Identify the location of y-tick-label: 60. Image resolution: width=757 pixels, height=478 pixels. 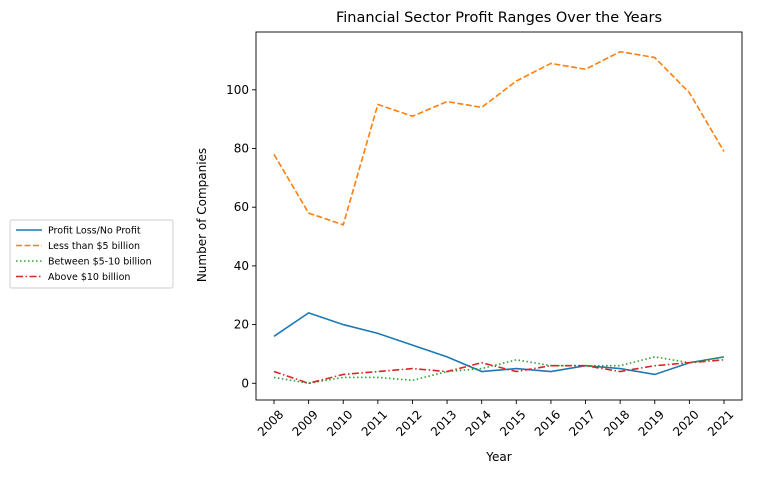
(241, 207).